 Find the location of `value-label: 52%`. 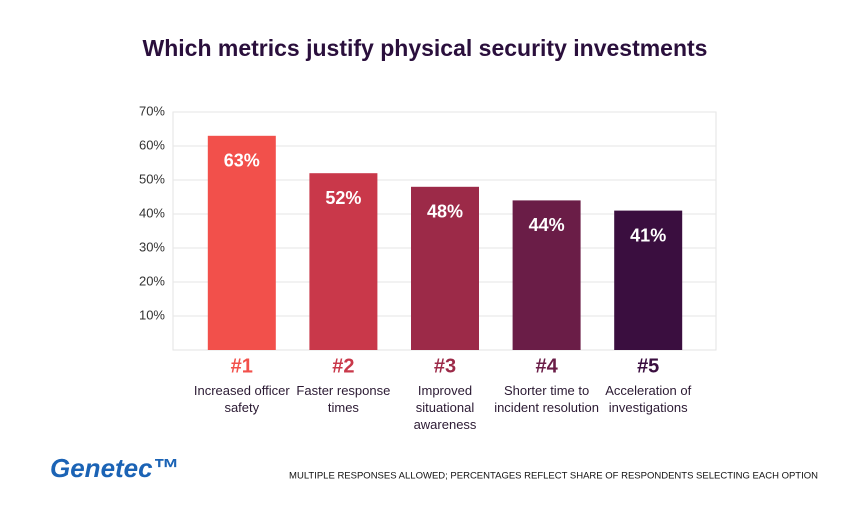

value-label: 52% is located at coordinates (343, 198).